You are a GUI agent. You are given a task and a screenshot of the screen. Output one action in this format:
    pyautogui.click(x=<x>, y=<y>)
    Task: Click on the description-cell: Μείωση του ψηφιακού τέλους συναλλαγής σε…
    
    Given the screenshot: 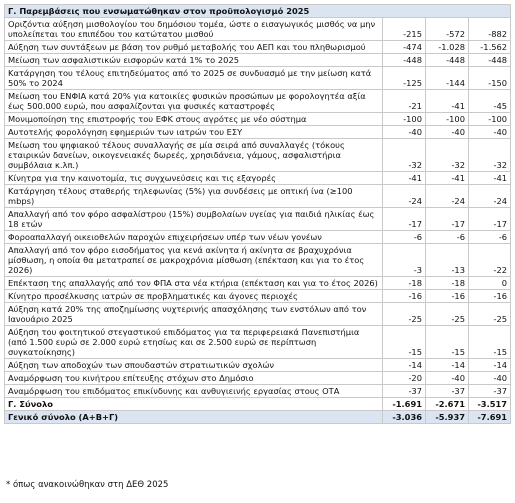 What is the action you would take?
    pyautogui.click(x=193, y=155)
    